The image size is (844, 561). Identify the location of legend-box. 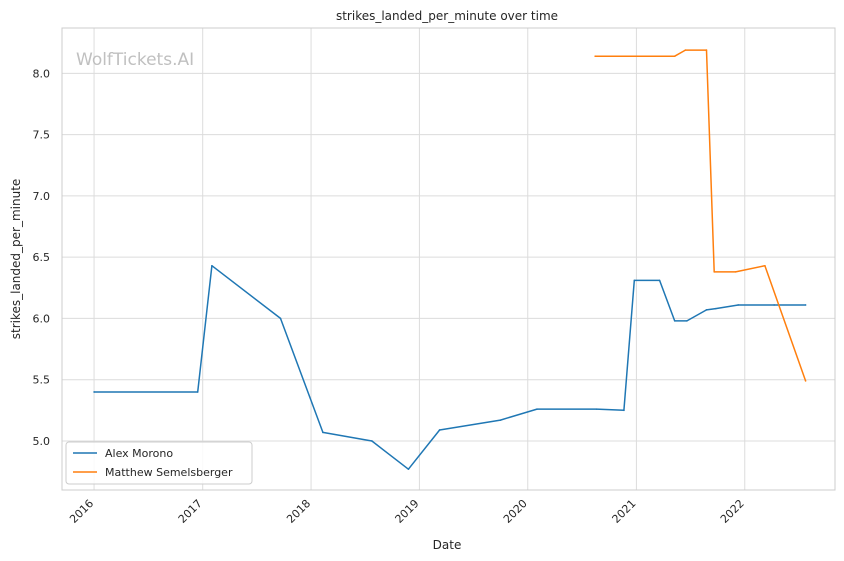
(159, 463).